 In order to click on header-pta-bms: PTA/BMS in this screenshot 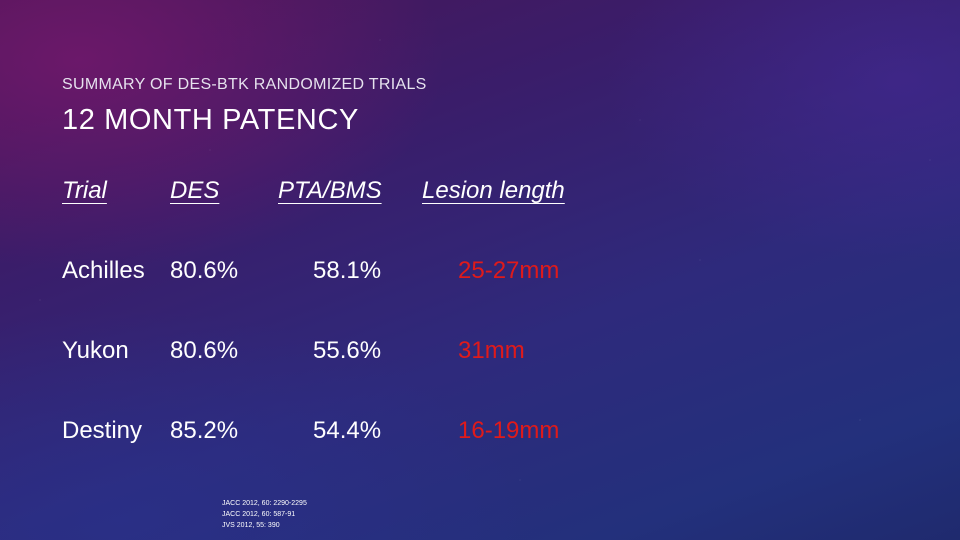, I will do `click(330, 190)`.